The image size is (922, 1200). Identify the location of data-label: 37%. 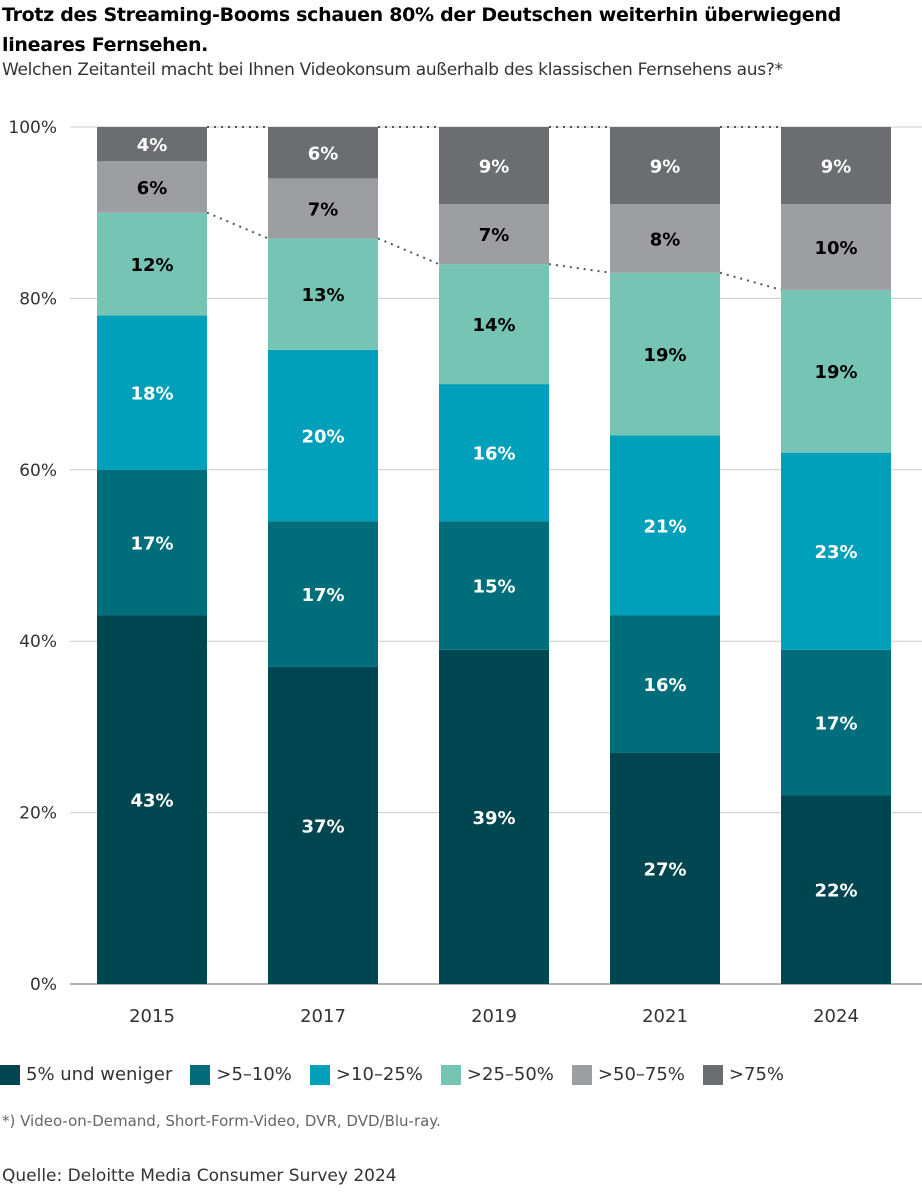
(322, 826).